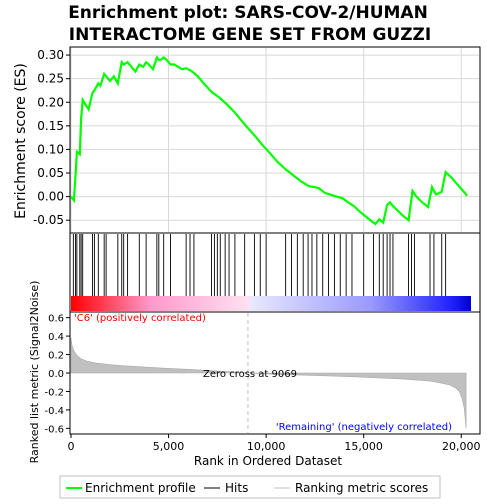 This screenshot has height=504, width=500. I want to click on es-y-tick-label: 0.15, so click(50, 126).